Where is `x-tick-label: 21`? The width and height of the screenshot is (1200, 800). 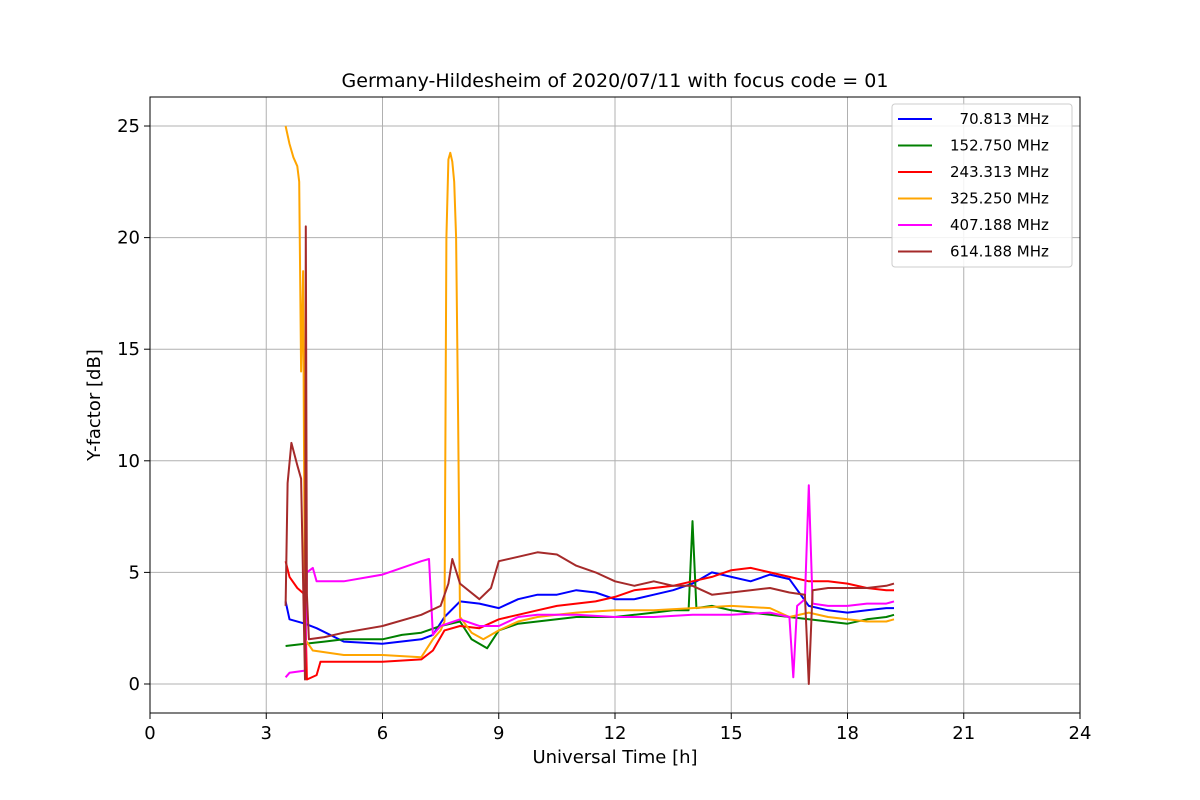 x-tick-label: 21 is located at coordinates (963, 733).